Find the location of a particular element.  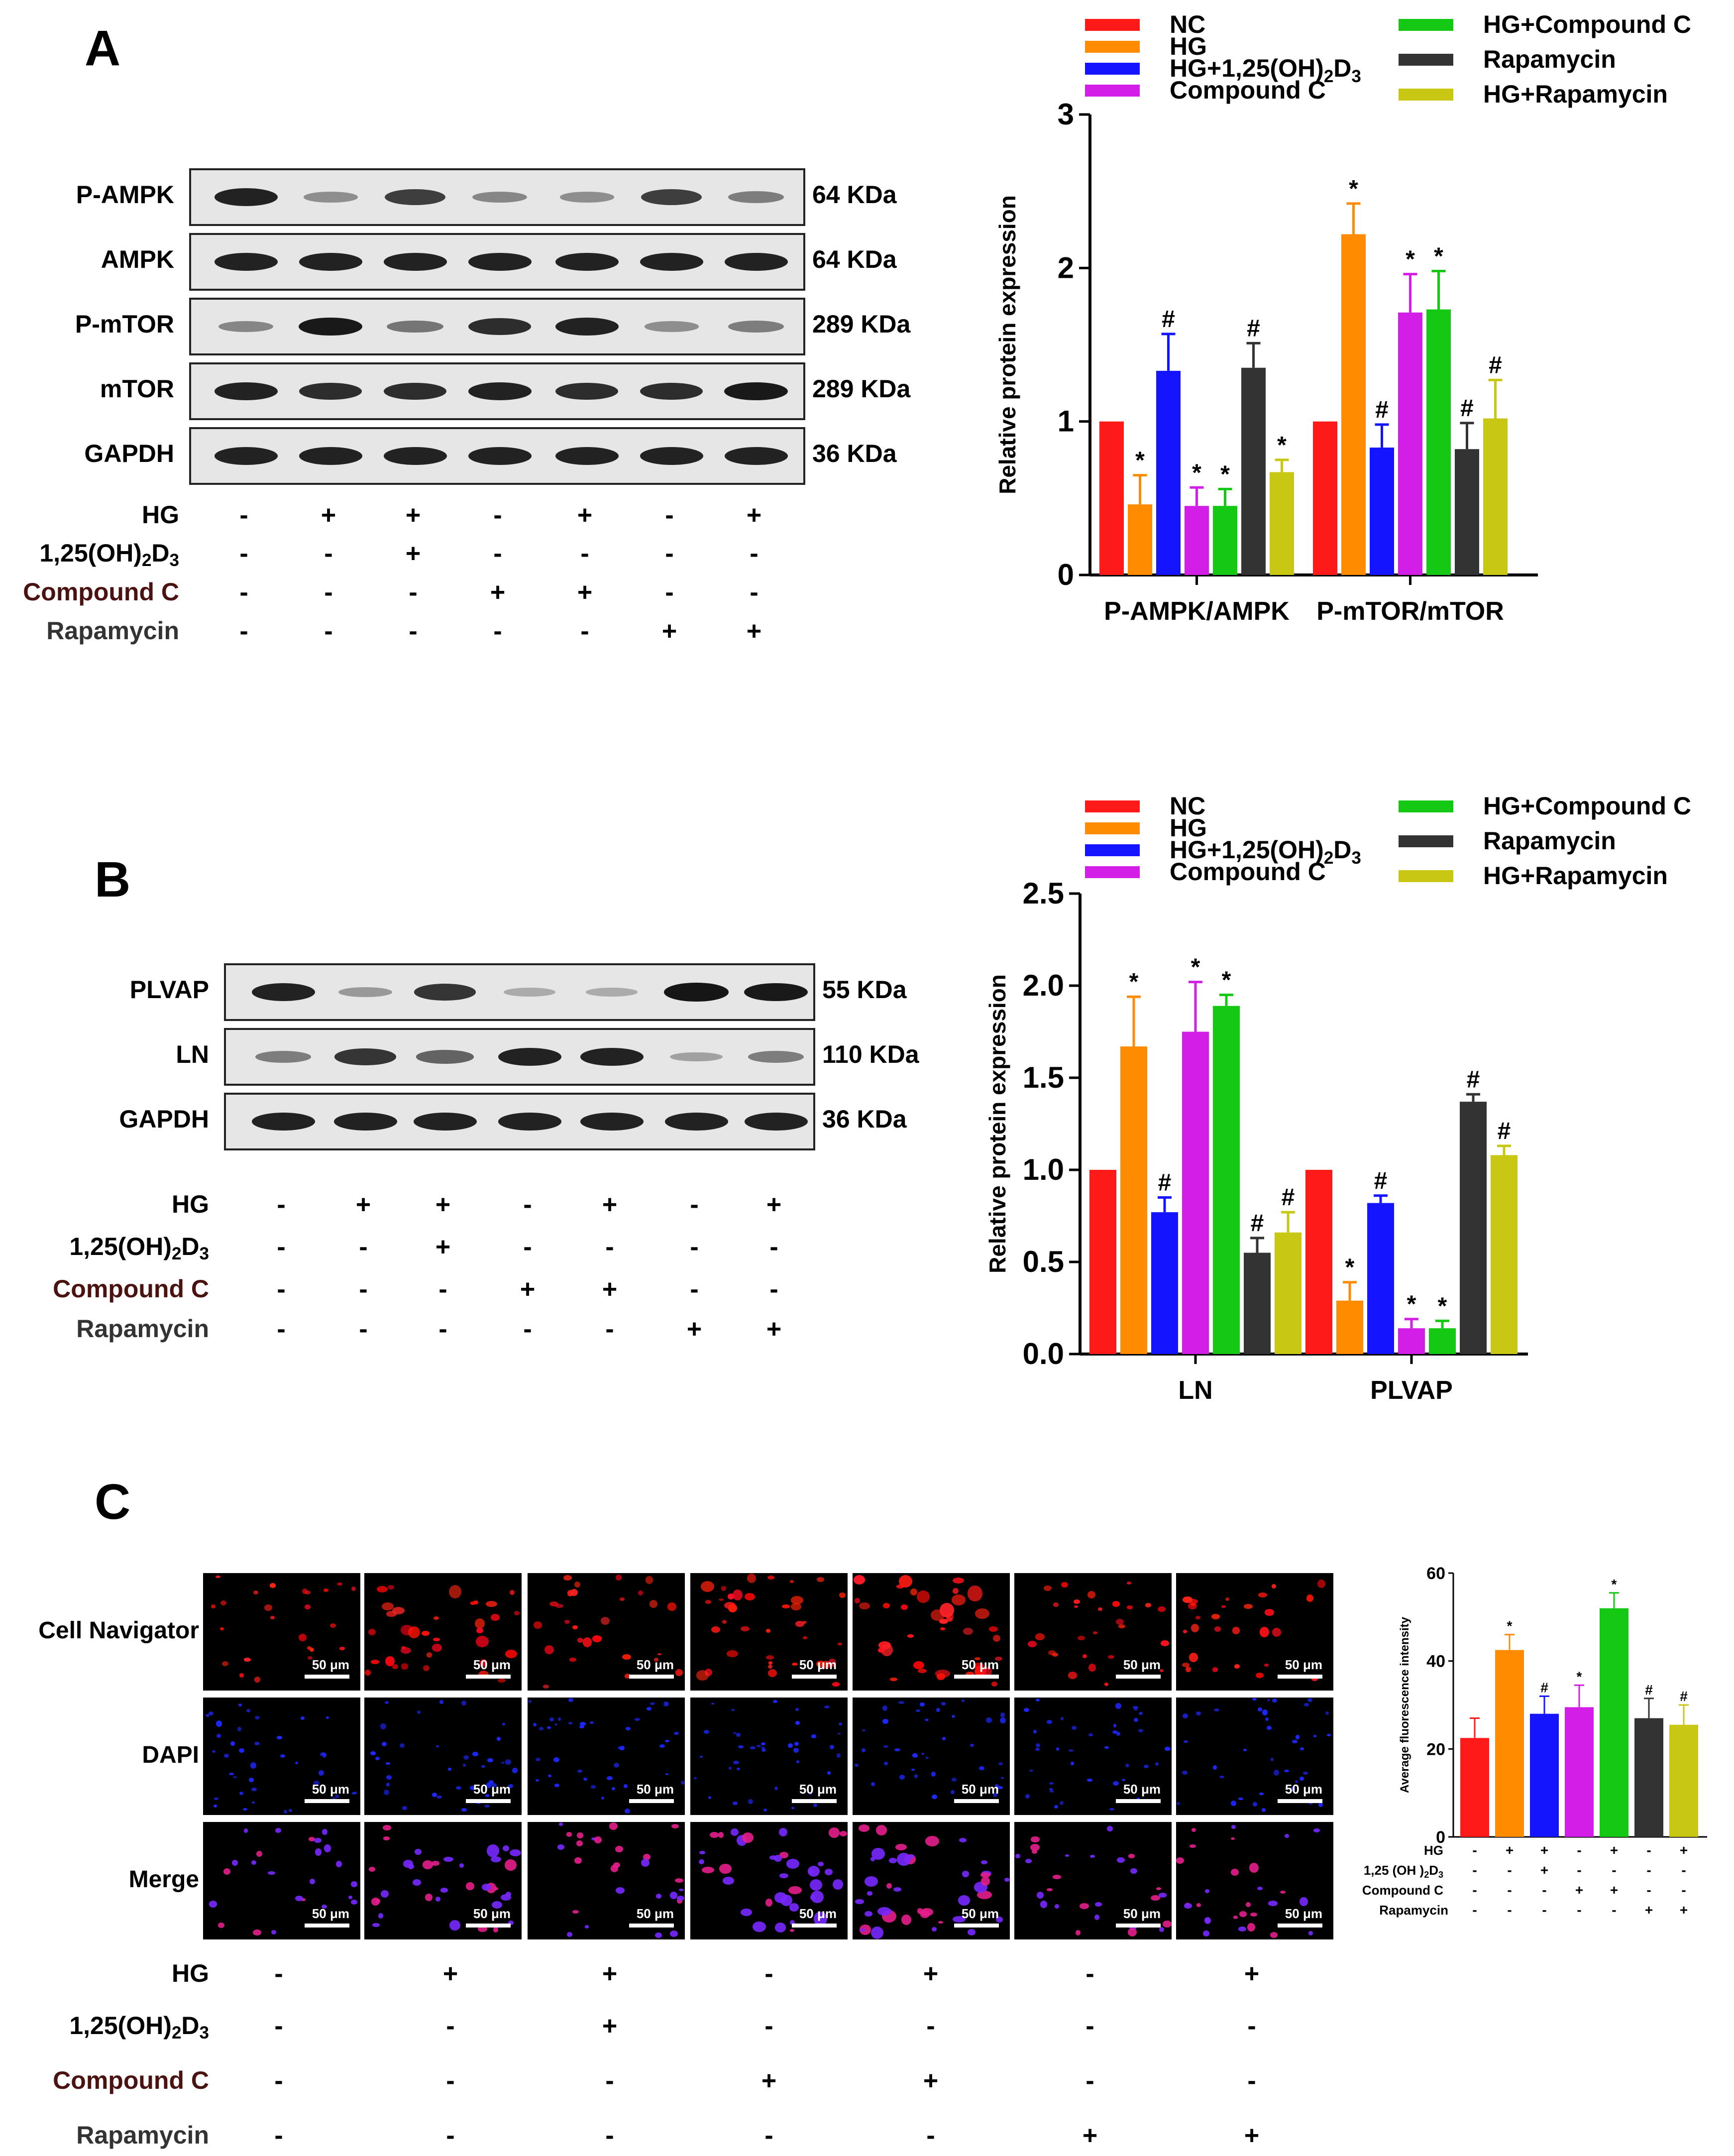

y-tick-label: 1 is located at coordinates (1066, 421).